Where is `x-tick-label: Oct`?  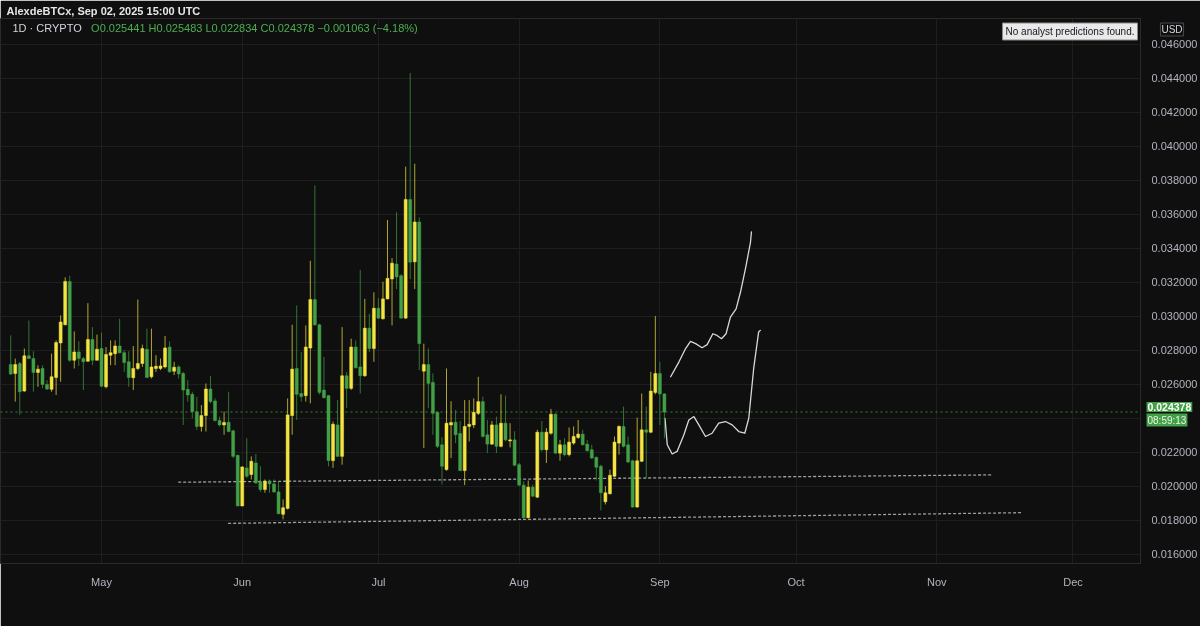 x-tick-label: Oct is located at coordinates (796, 581).